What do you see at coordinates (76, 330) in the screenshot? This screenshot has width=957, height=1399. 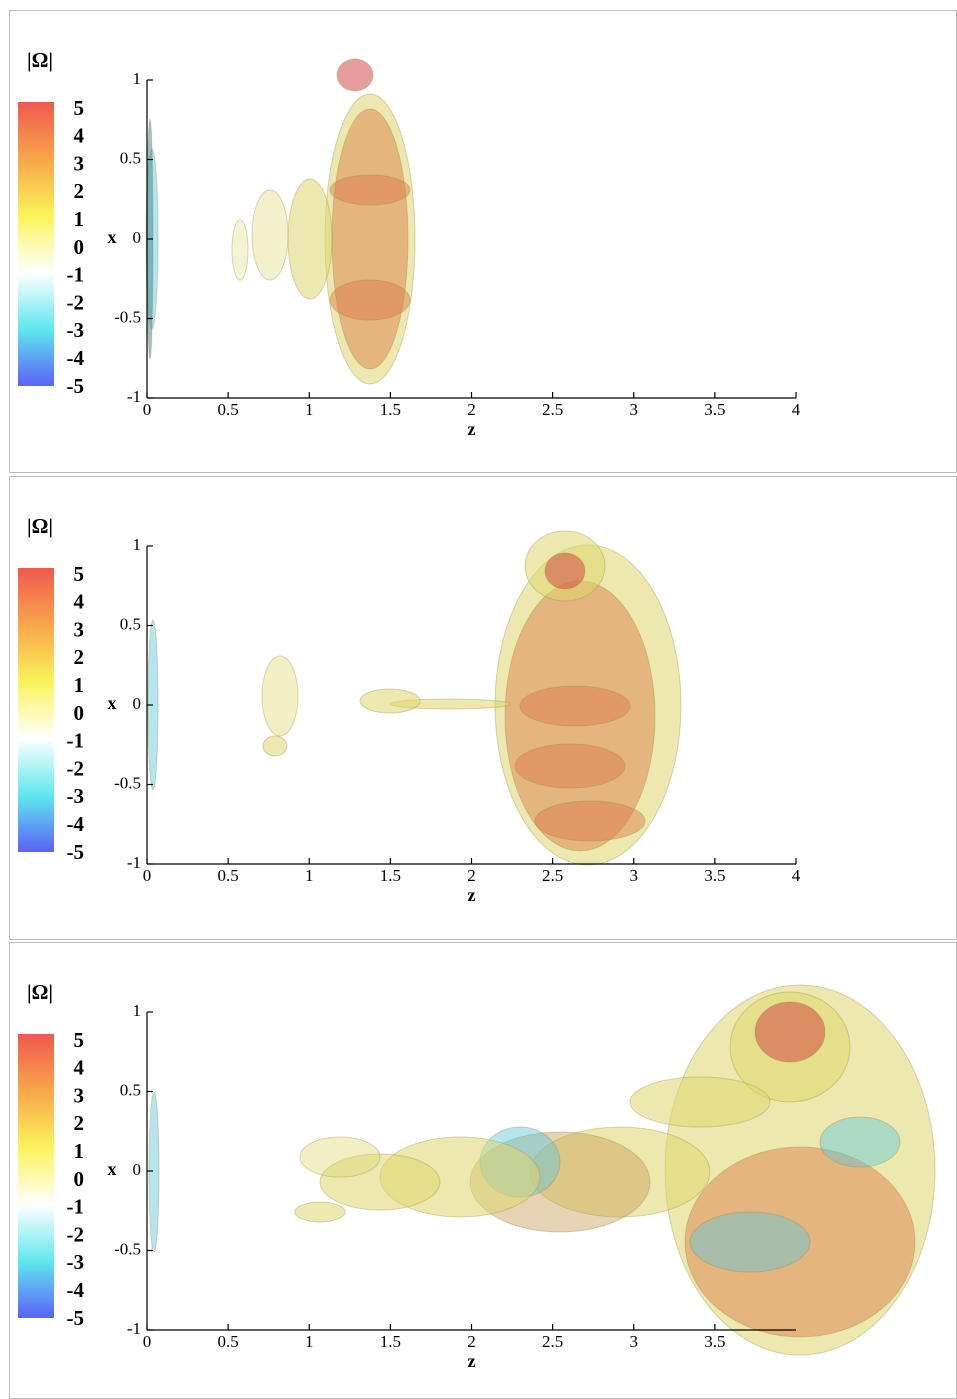 I see `colorbar-tick-label: -3` at bounding box center [76, 330].